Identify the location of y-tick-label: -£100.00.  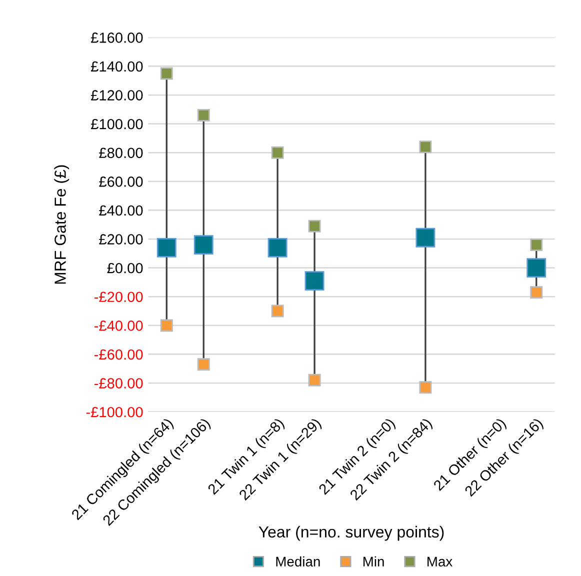
(114, 412).